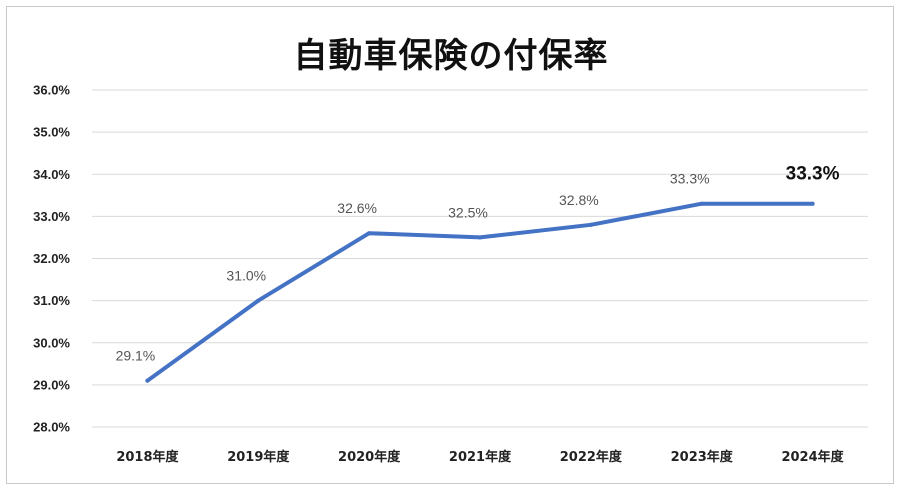 The height and width of the screenshot is (492, 902). What do you see at coordinates (369, 457) in the screenshot?
I see `x-tick-label: 2020年度` at bounding box center [369, 457].